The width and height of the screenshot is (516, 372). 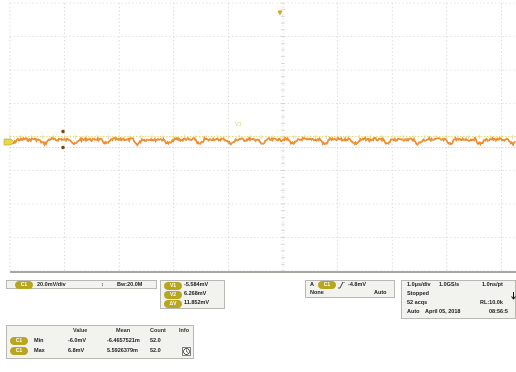 I want to click on channel-1-panel: C1 20.0mV/div ↕ Bw:20.0M, so click(x=81, y=284).